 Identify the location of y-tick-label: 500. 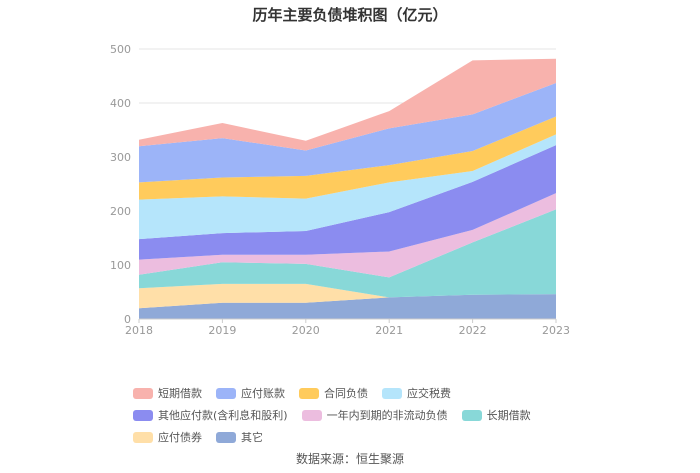
(120, 49).